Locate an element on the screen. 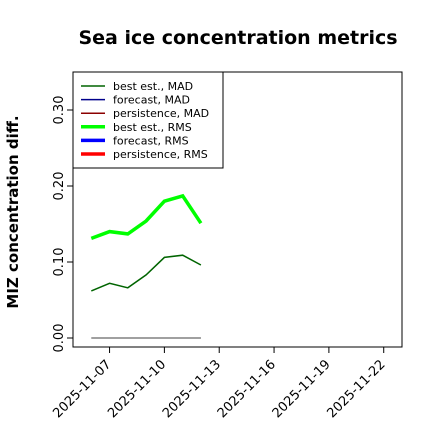  series-lines is located at coordinates (146, 266).